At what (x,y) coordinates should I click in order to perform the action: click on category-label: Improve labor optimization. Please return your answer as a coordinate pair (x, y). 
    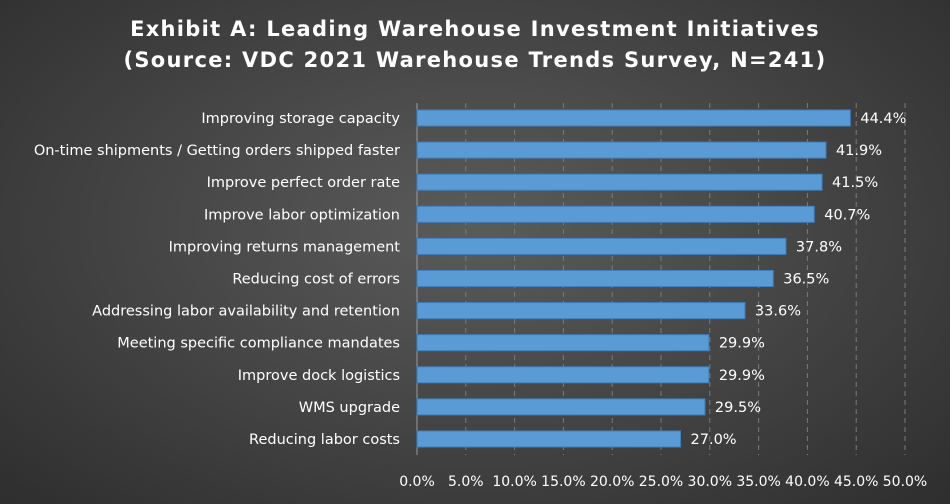
    Looking at the image, I should click on (302, 215).